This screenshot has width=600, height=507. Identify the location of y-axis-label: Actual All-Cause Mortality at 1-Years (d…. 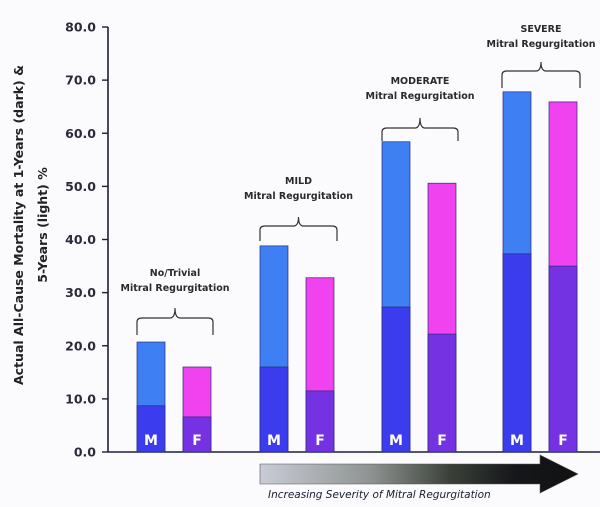
(30, 225).